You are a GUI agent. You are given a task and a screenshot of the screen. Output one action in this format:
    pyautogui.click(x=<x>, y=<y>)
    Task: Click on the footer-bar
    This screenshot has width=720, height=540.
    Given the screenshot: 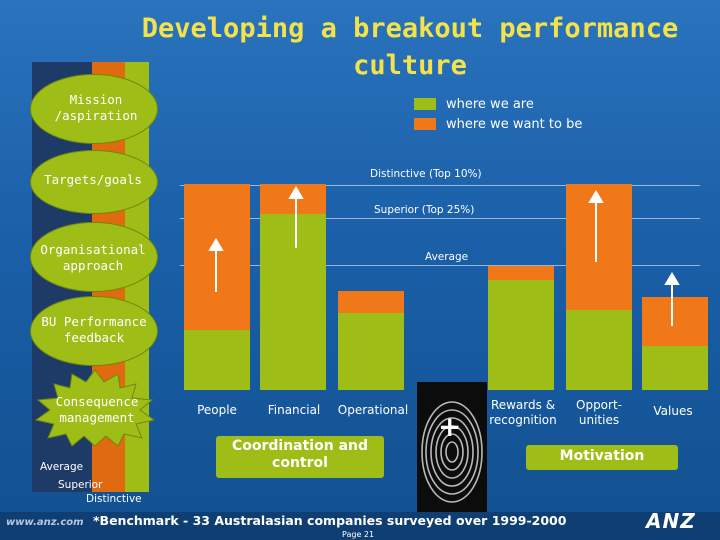 What is the action you would take?
    pyautogui.click(x=360, y=526)
    